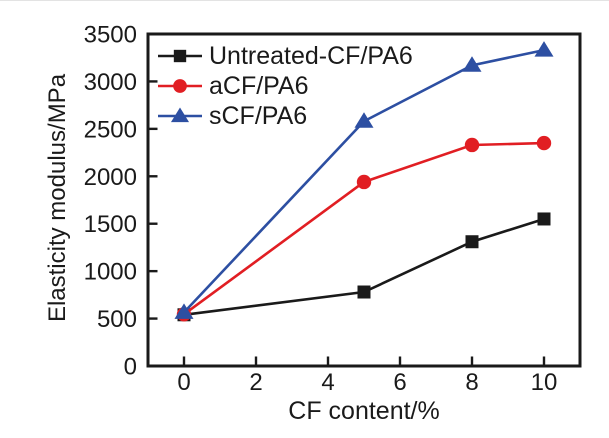 The height and width of the screenshot is (438, 609). I want to click on legend-square-marker-icon, so click(180, 56).